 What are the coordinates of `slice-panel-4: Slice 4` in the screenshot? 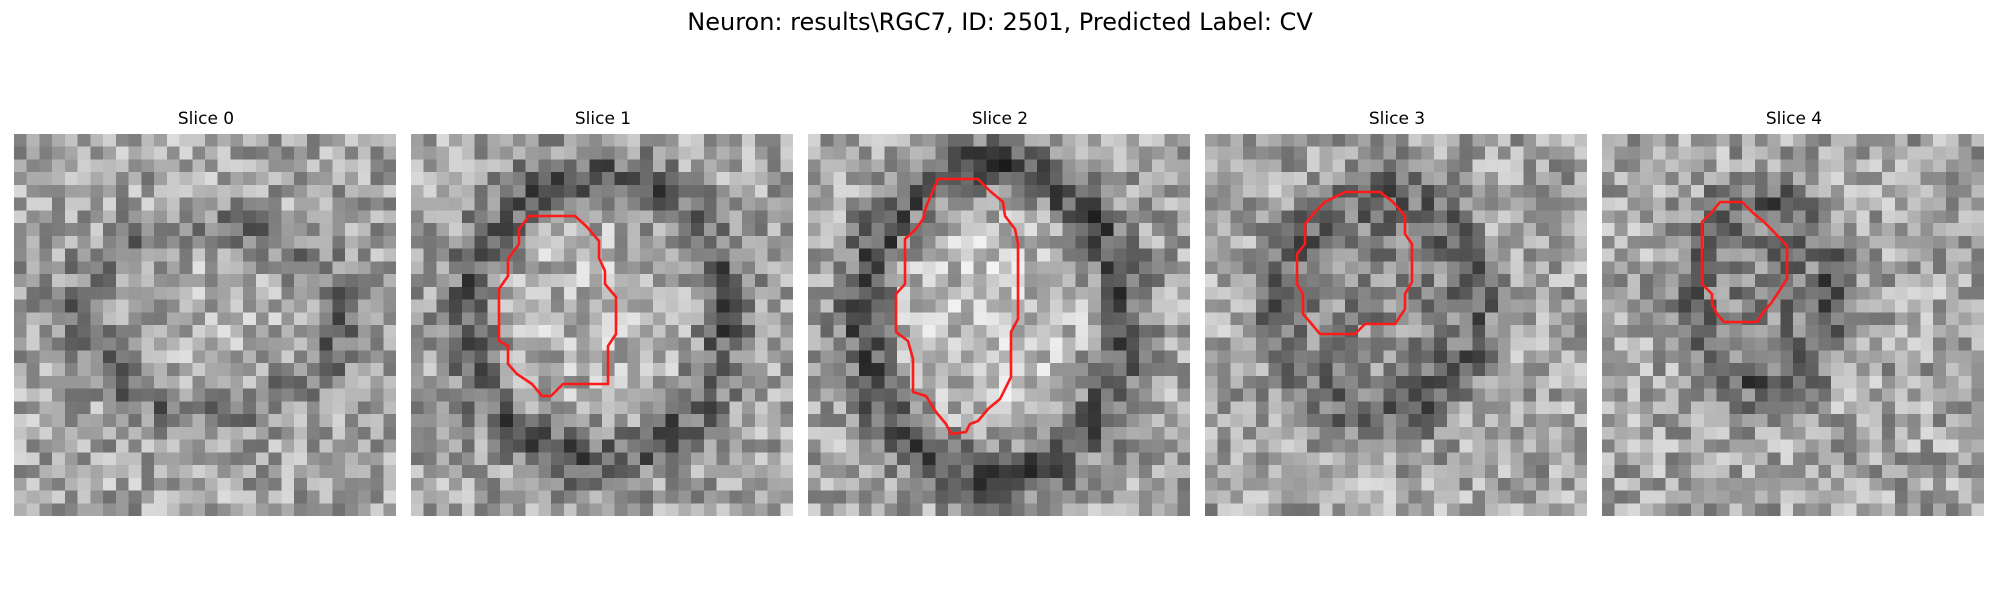 It's located at (1794, 312).